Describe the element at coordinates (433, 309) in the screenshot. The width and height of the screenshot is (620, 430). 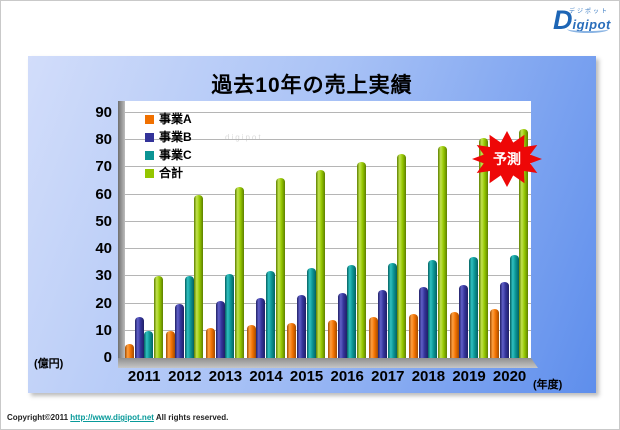
I see `bar-事業C-2018` at that location.